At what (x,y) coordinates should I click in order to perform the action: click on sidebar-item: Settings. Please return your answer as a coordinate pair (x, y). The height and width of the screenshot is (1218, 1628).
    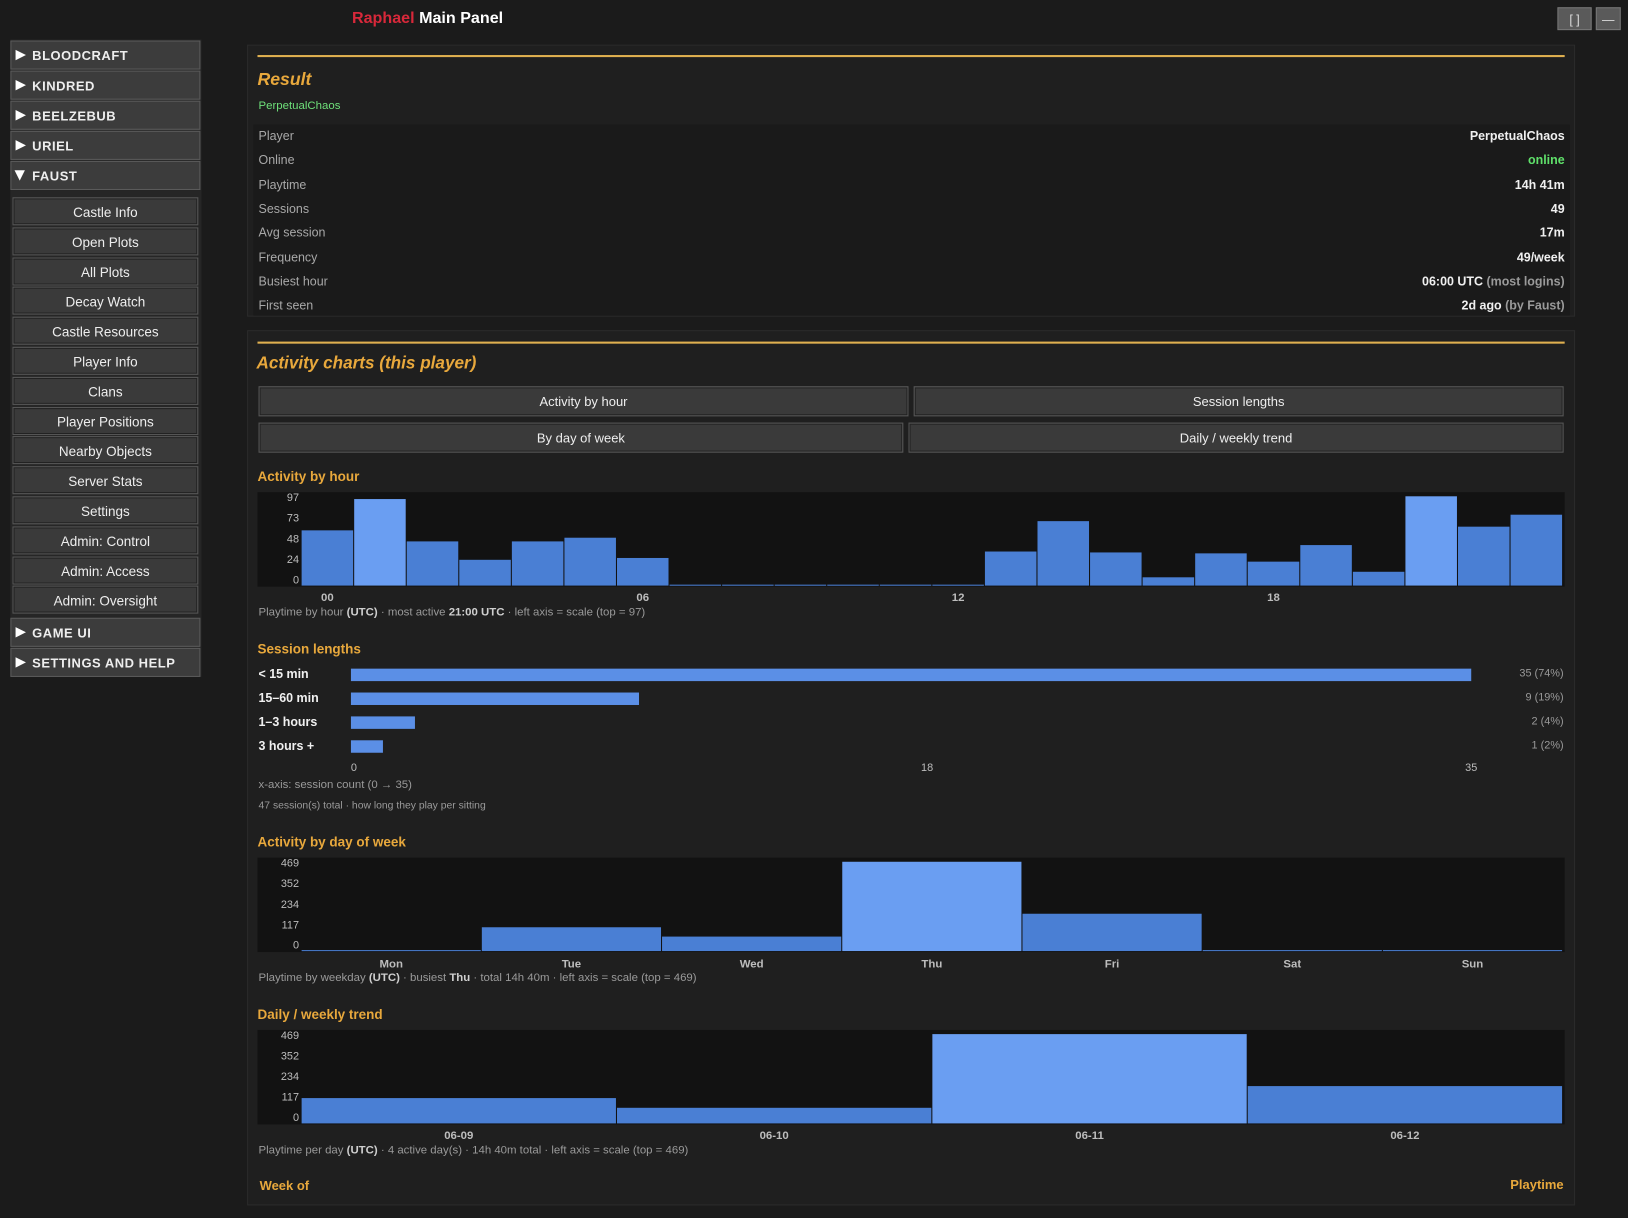
    Looking at the image, I should click on (105, 510).